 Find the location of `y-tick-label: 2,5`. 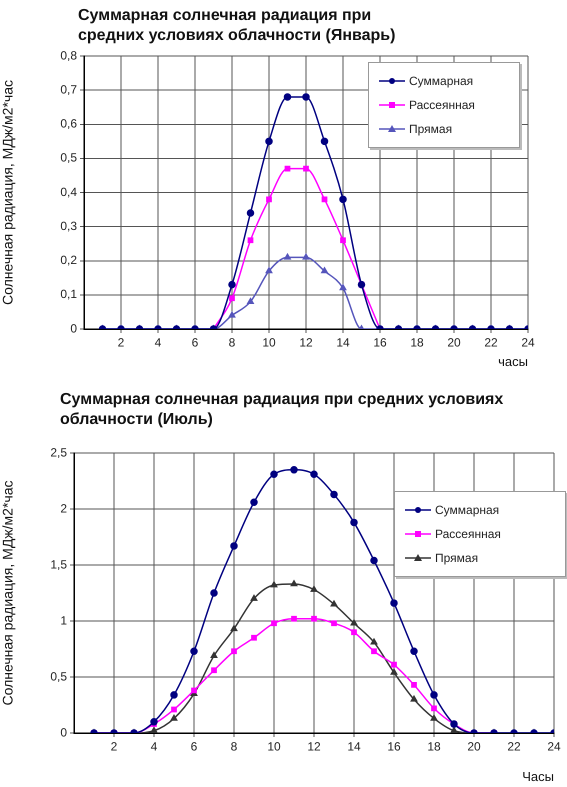

y-tick-label: 2,5 is located at coordinates (59, 452).